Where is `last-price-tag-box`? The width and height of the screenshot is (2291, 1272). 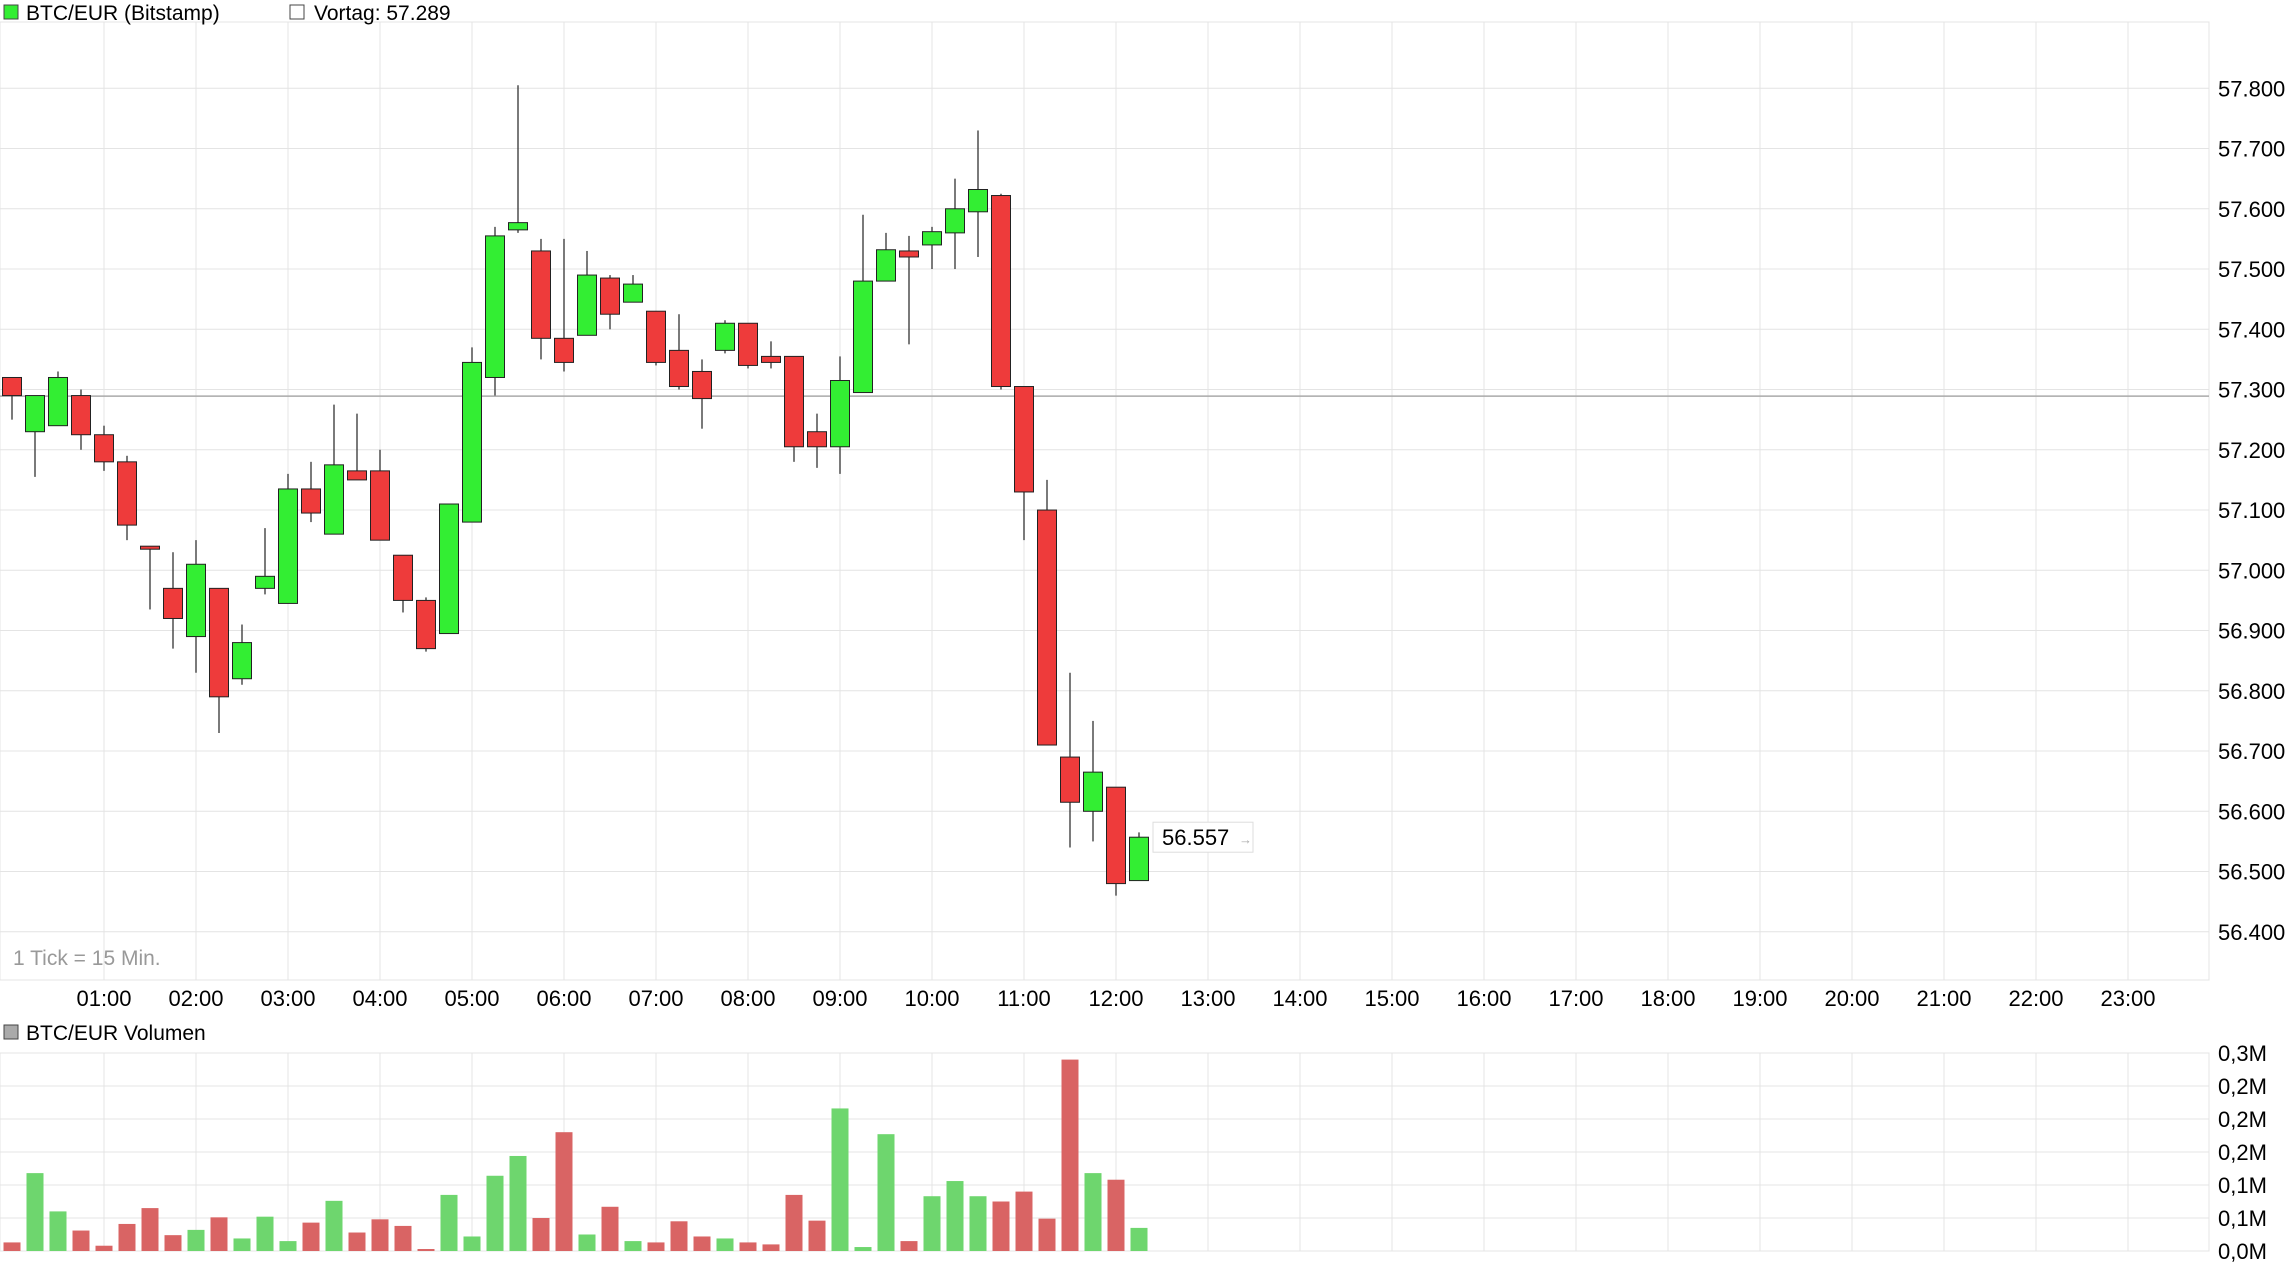
last-price-tag-box is located at coordinates (1203, 837).